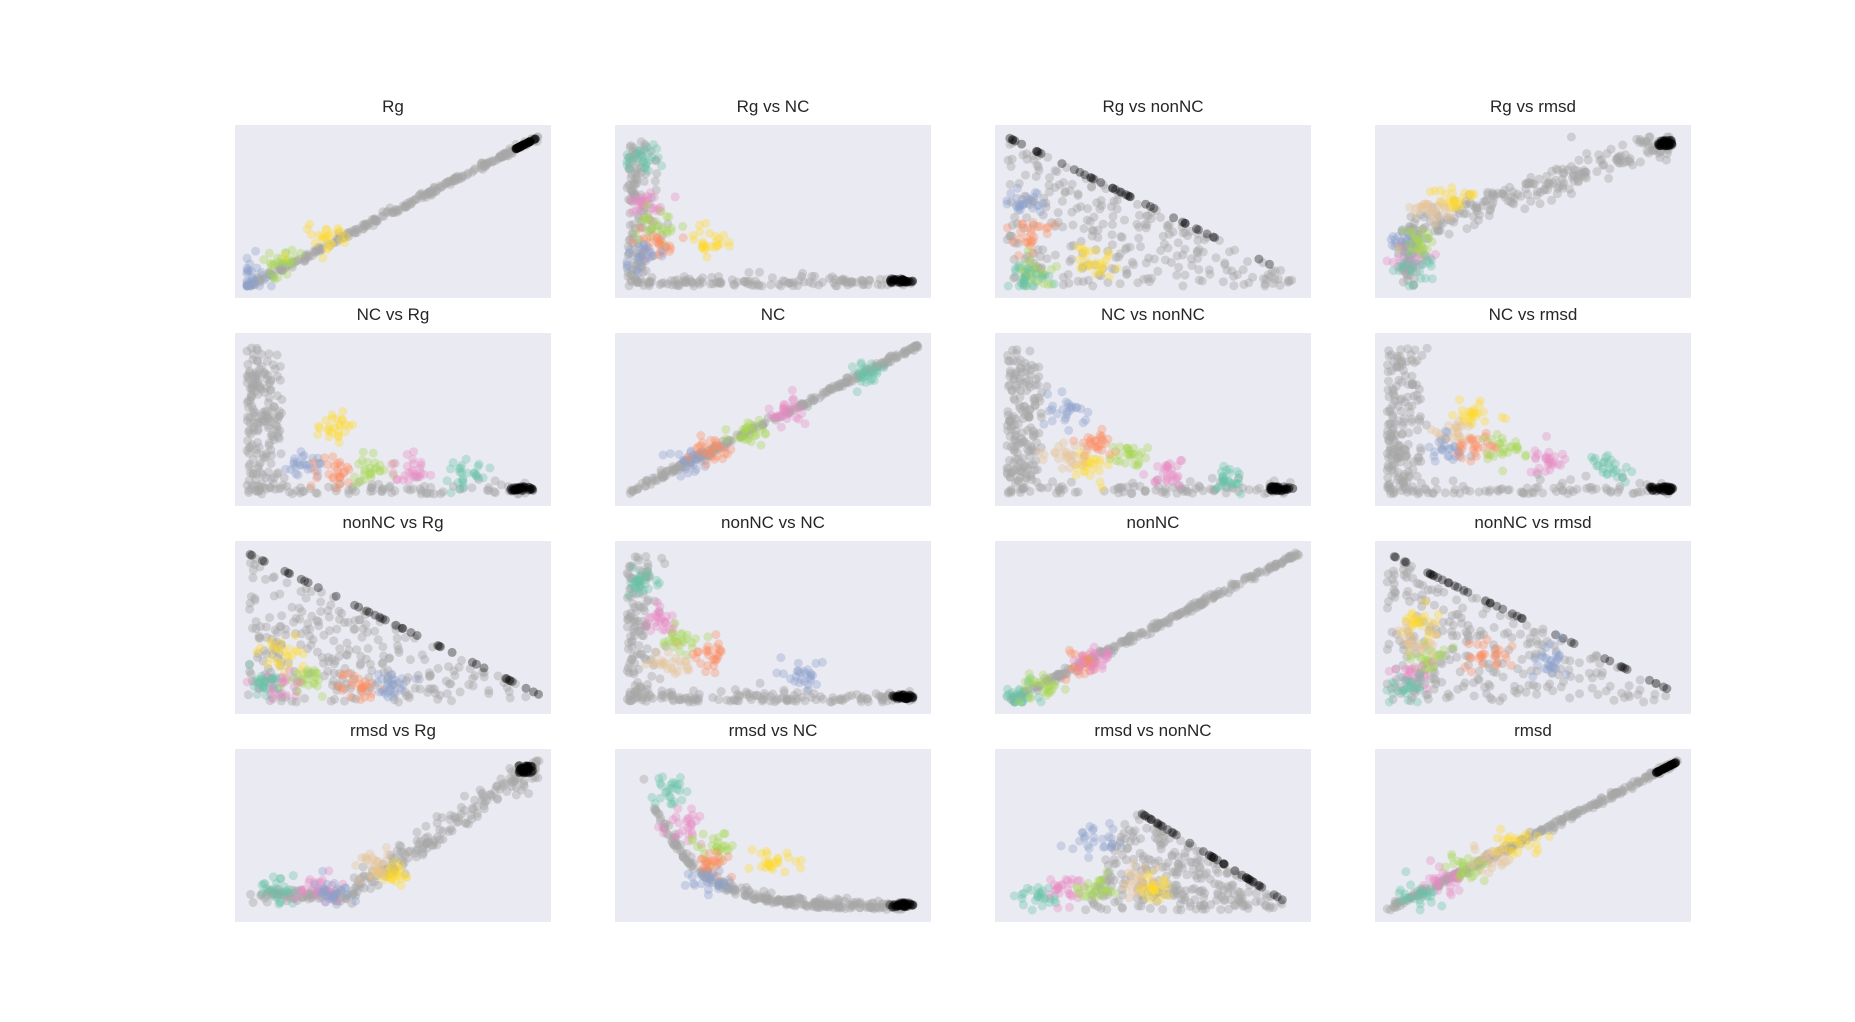 The width and height of the screenshot is (1855, 1022). Describe the element at coordinates (1533, 522) in the screenshot. I see `panel-title: nonNC vs rmsd` at that location.